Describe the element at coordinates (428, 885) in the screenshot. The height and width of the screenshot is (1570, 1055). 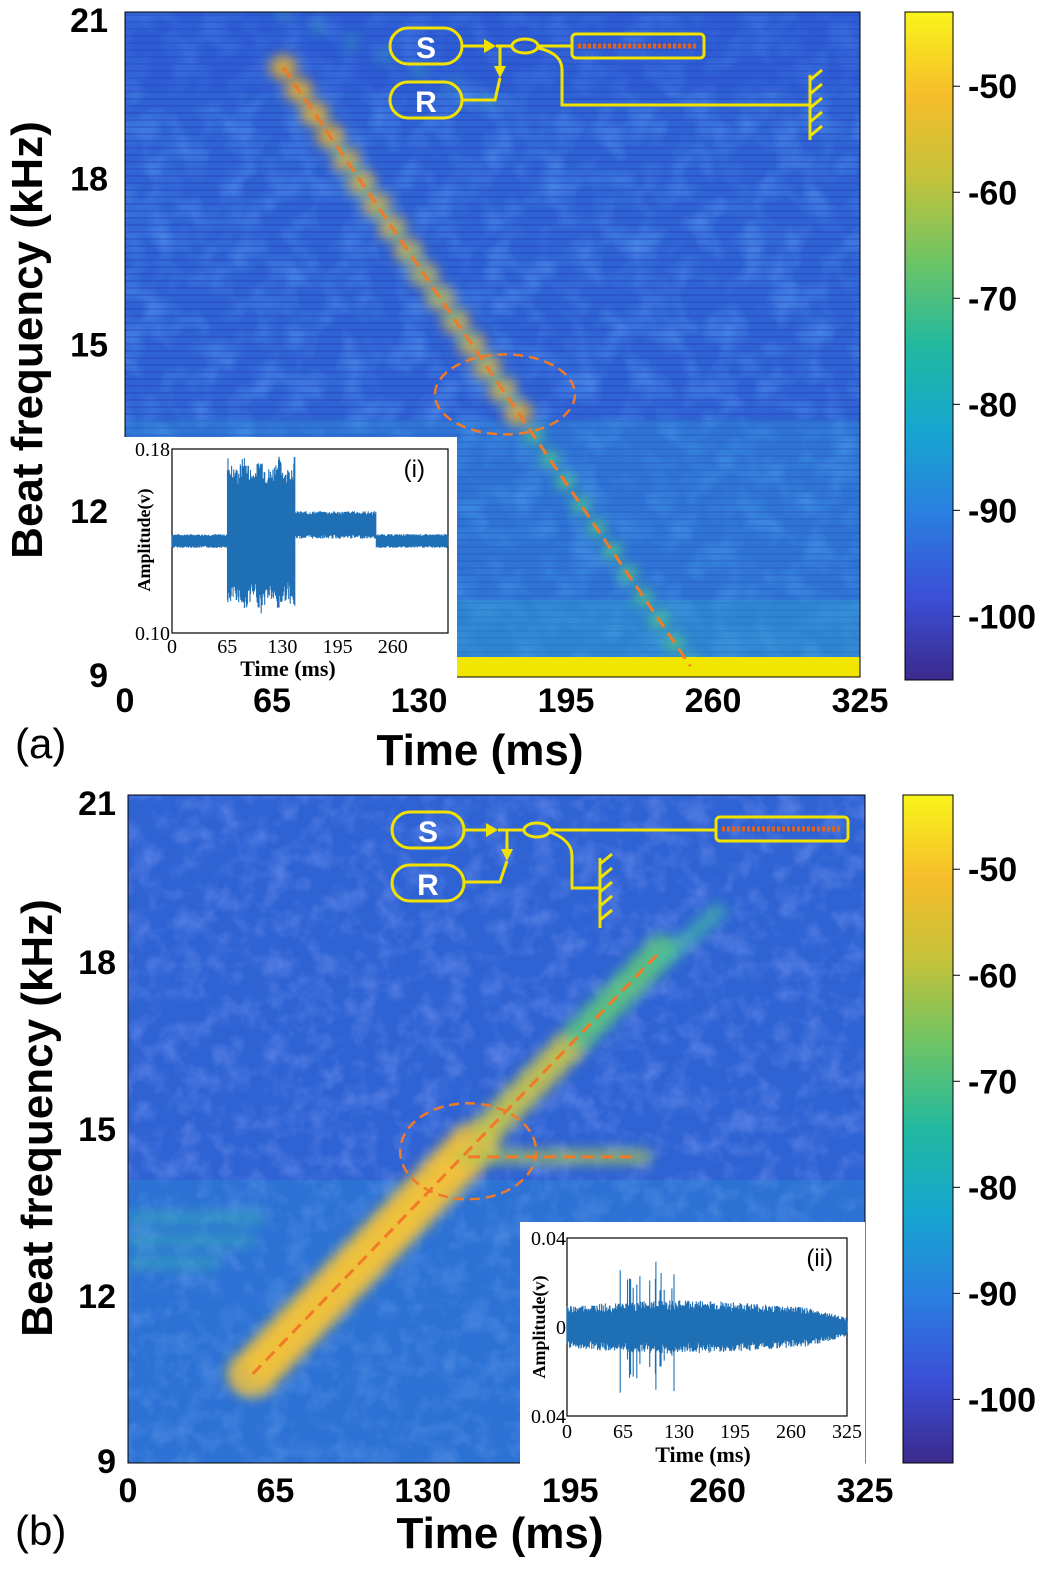
I see `reference-label-b: R` at that location.